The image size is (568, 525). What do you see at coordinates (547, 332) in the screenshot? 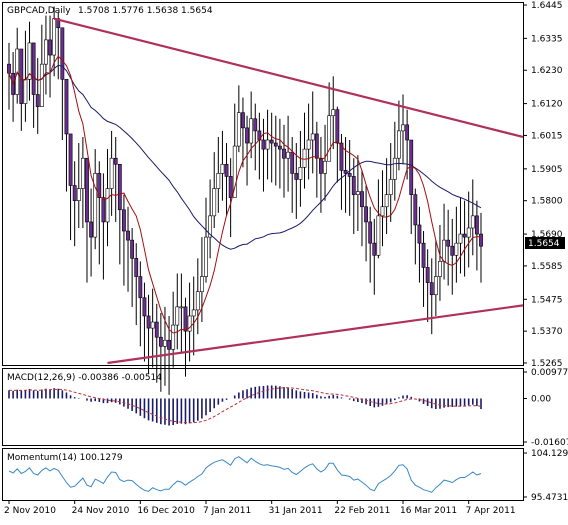
I see `price-tick-label: 1.5370` at bounding box center [547, 332].